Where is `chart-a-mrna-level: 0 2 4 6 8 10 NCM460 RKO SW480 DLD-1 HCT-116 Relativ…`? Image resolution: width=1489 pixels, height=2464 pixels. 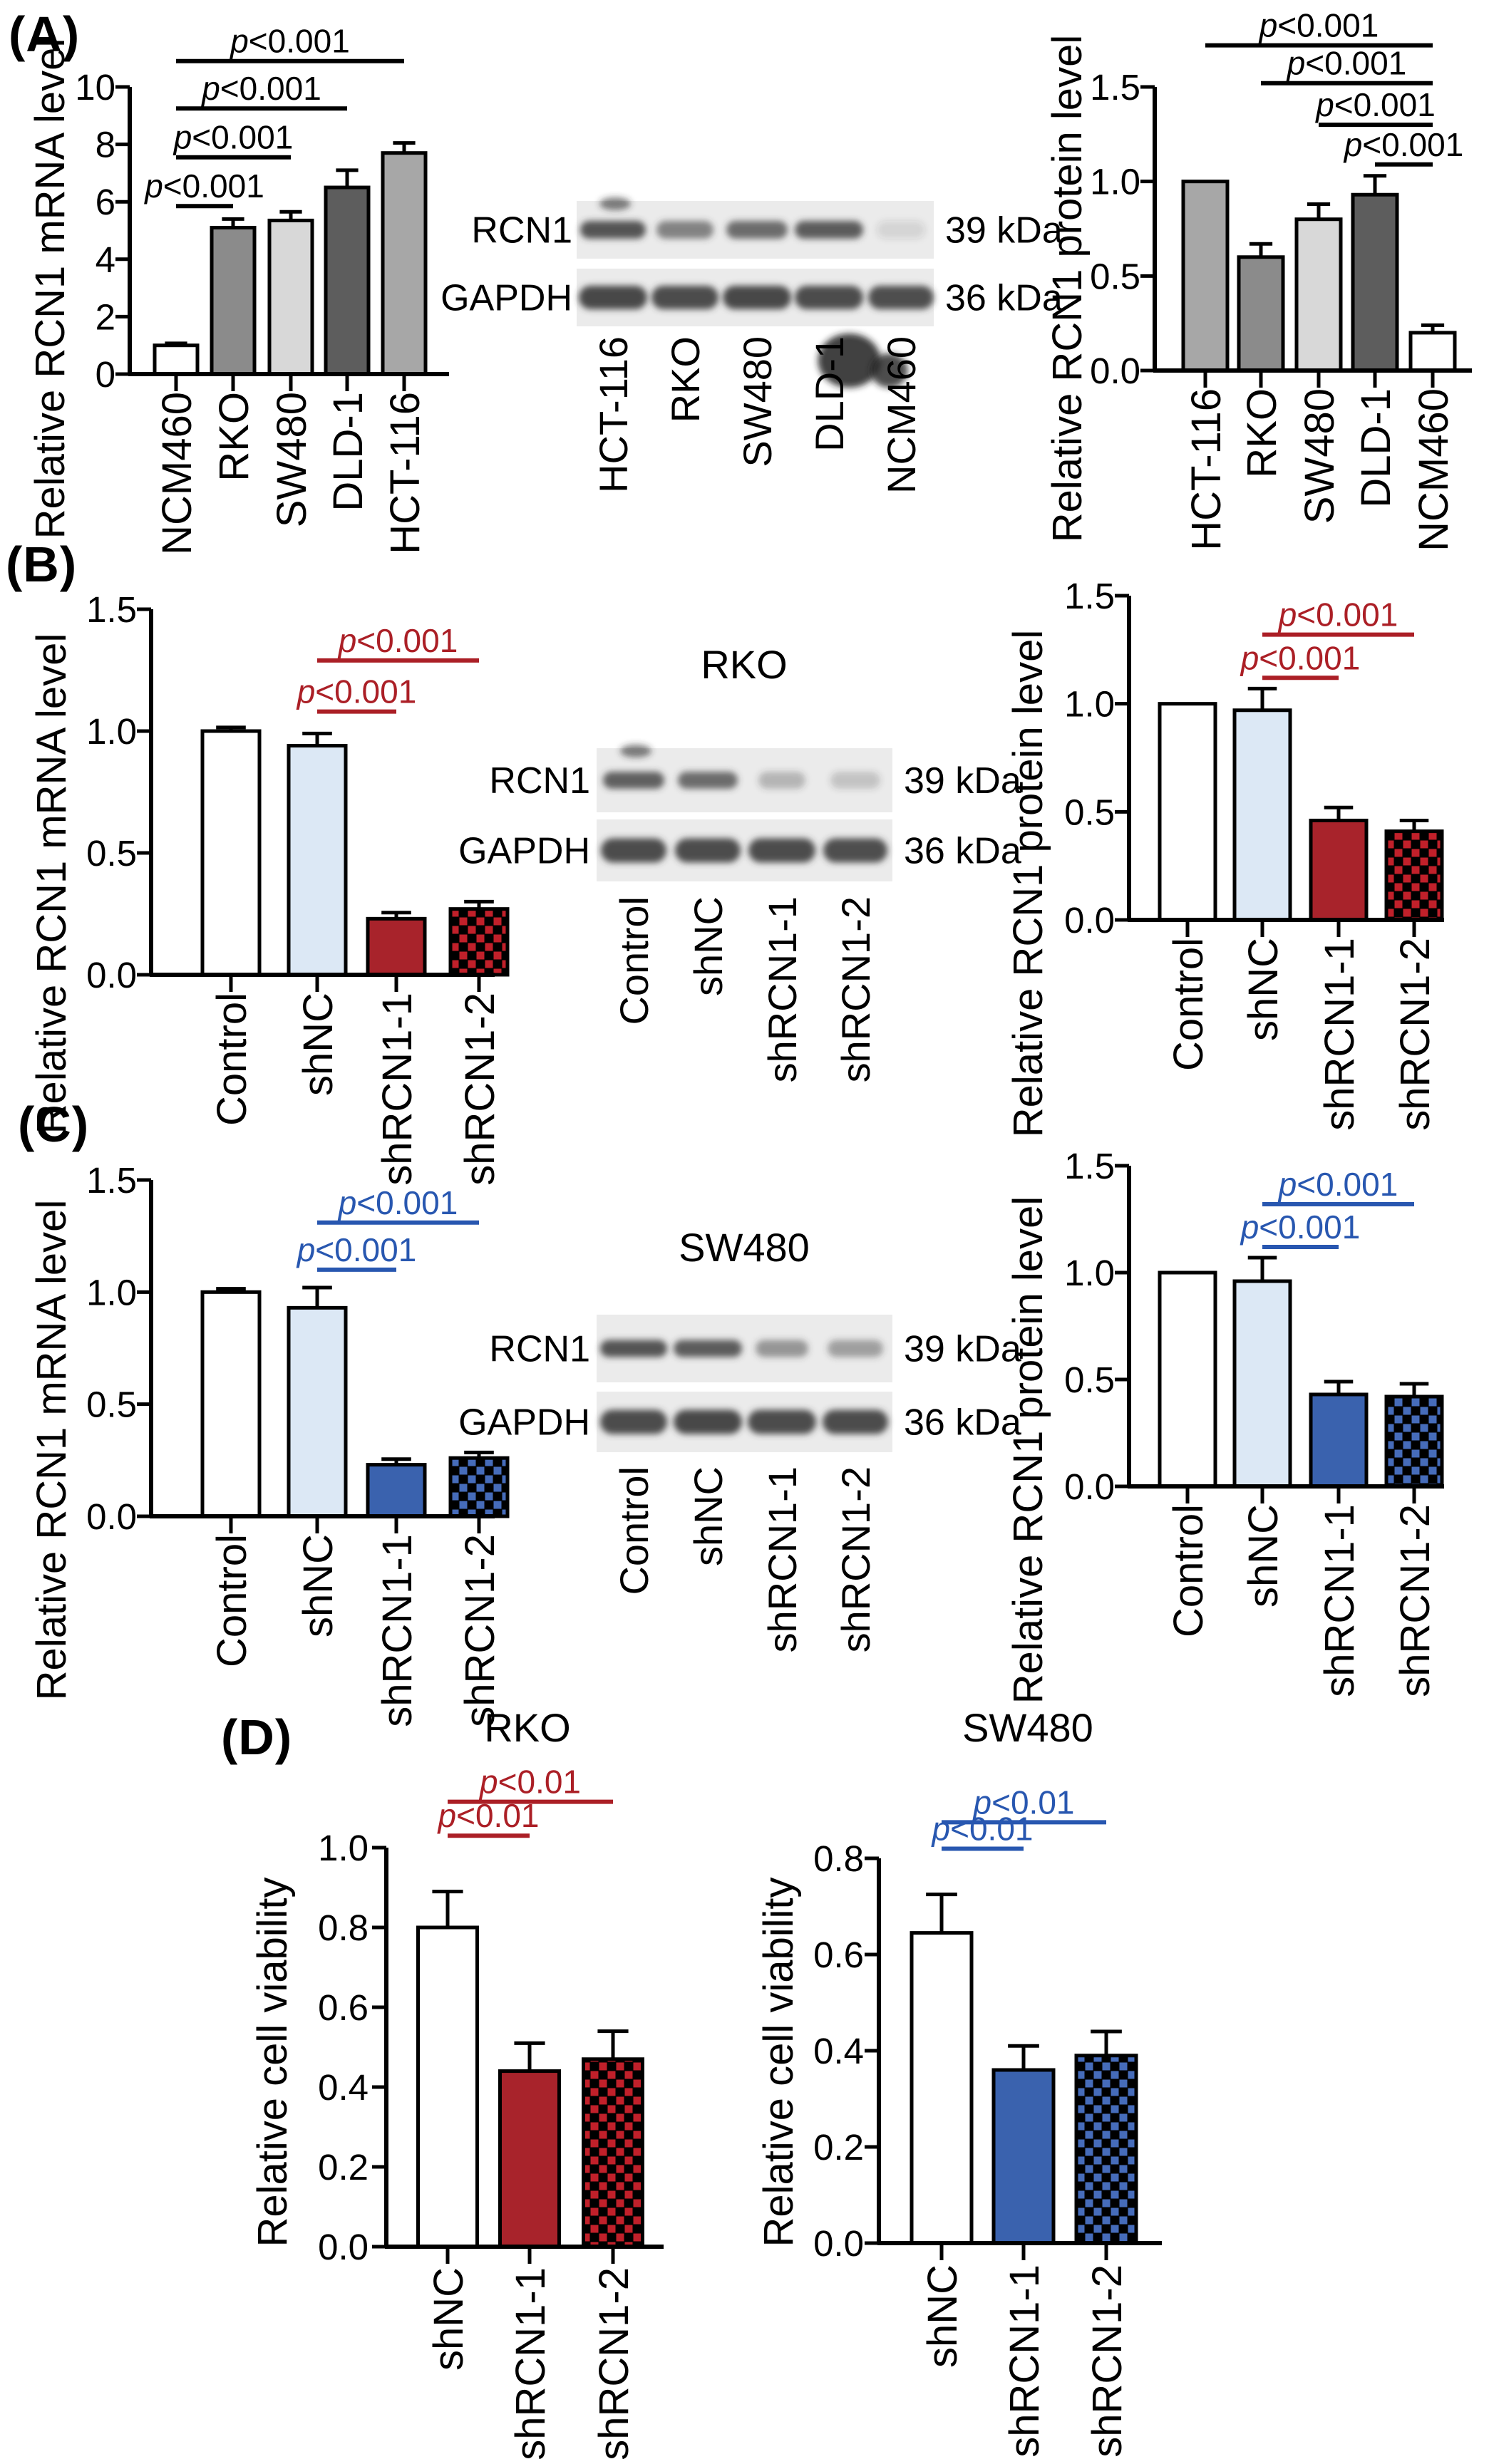 chart-a-mrna-level: 0 2 4 6 8 10 NCM460 RKO SW480 DLD-1 HCT-116 Relativ… is located at coordinates (238, 289).